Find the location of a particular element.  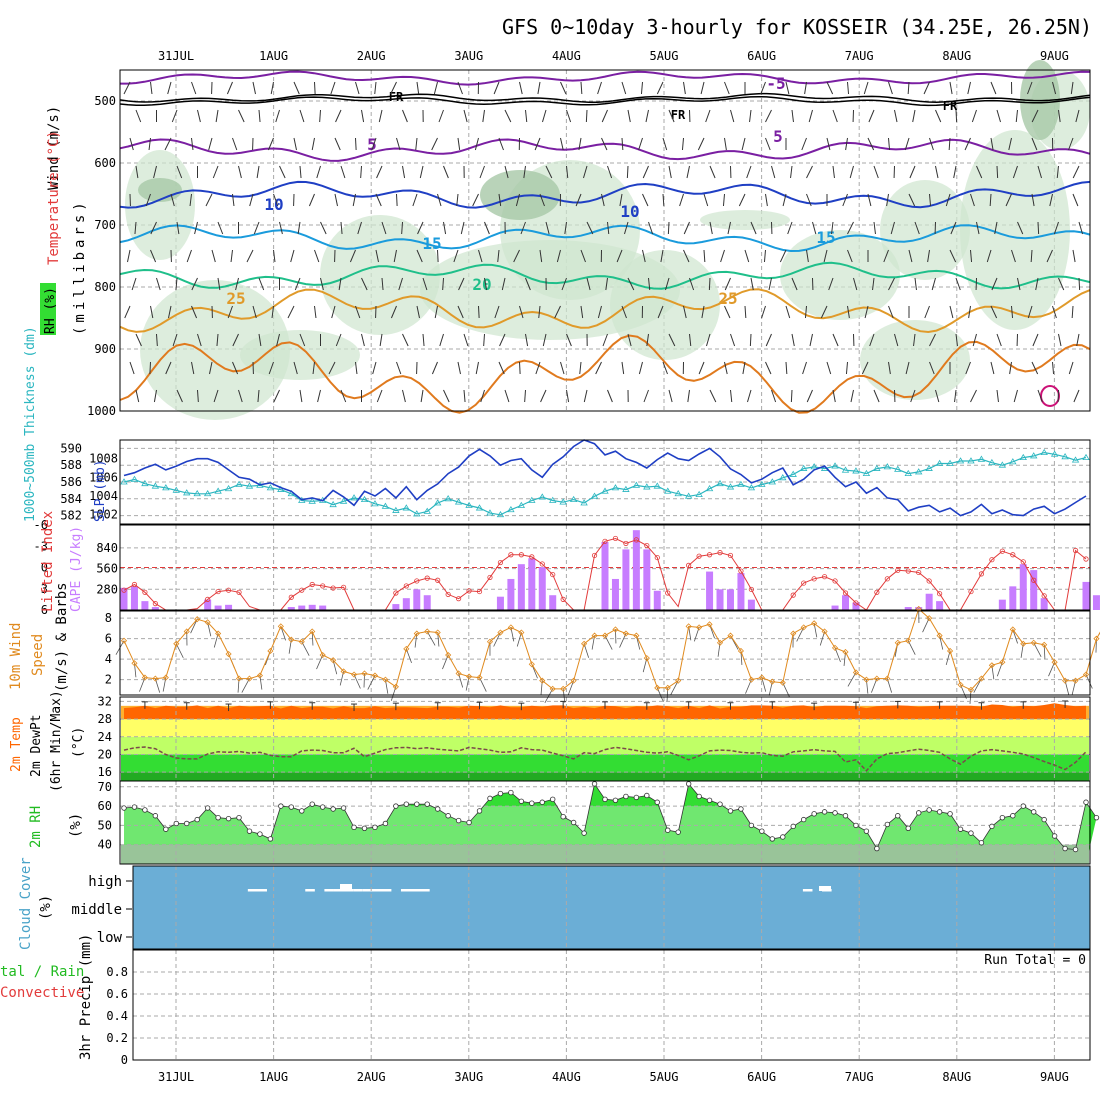

rh2m-yticks: 70 60 50 40 is located at coordinates (105, 816).